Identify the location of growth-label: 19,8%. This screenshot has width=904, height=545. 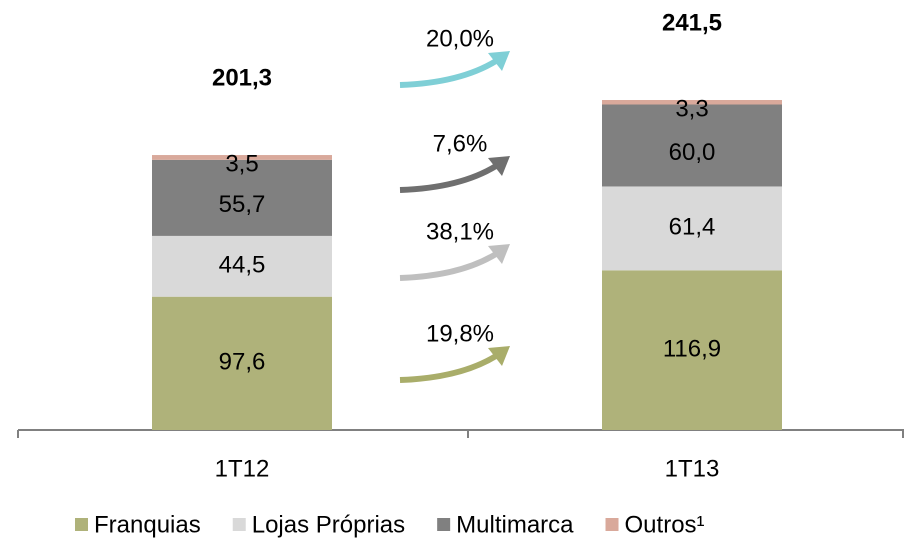
(460, 333).